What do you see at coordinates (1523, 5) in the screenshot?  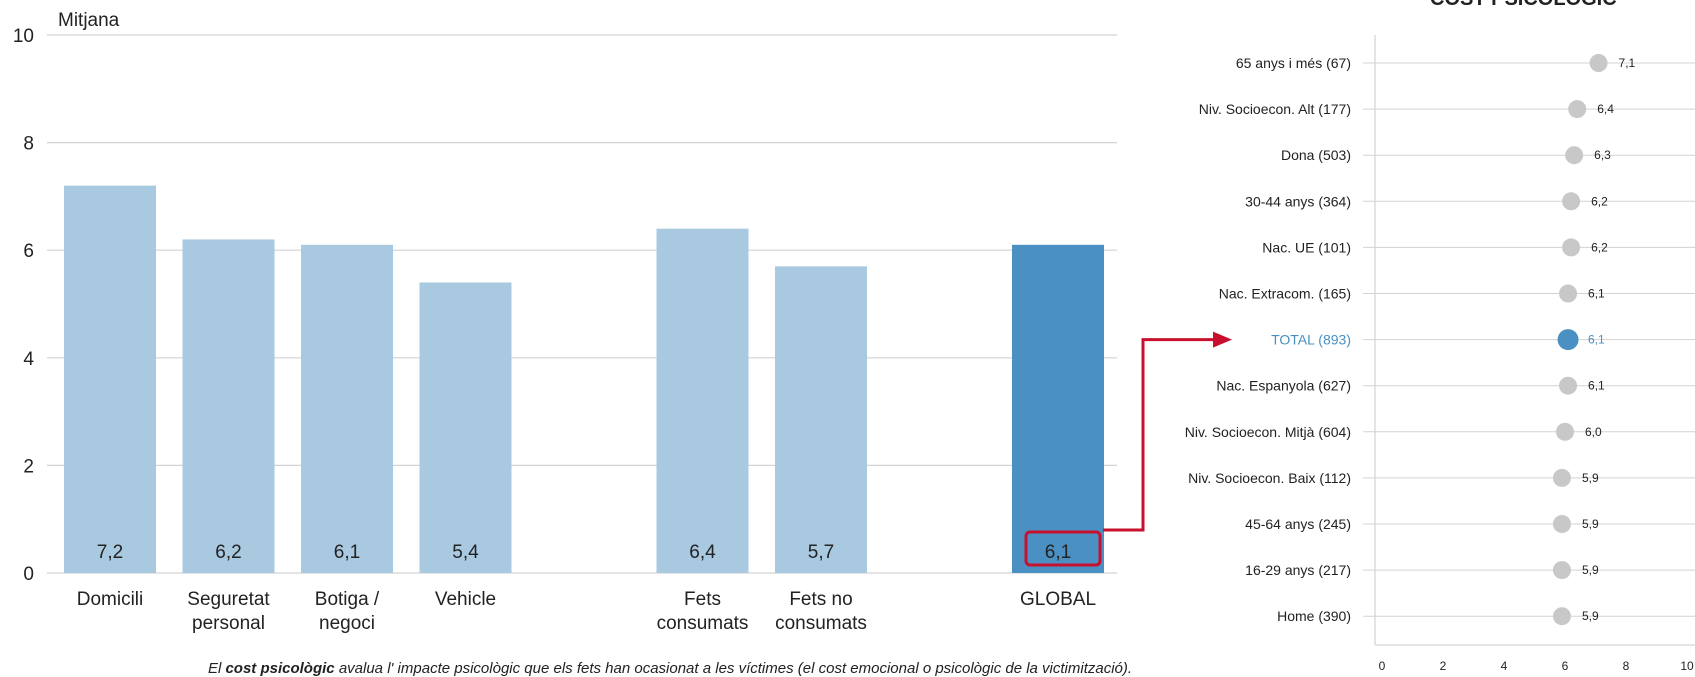 I see `partial-chart-title: COST PSICOLÒGIC` at bounding box center [1523, 5].